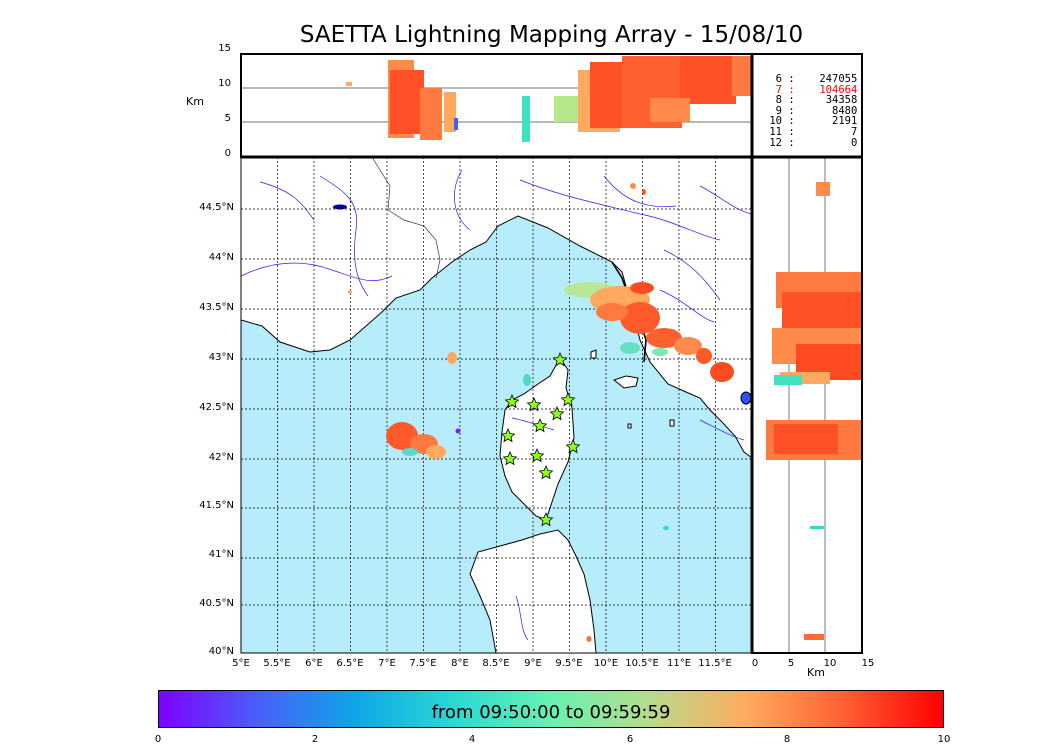 This screenshot has height=750, width=1050. Describe the element at coordinates (830, 663) in the screenshot. I see `right-xtick: 10` at that location.